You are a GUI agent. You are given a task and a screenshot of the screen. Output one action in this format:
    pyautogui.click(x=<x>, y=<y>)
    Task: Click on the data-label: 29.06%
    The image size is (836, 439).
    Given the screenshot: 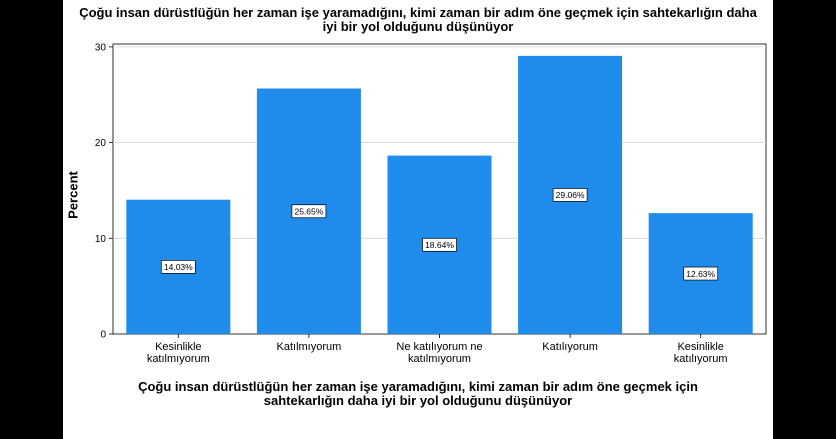 What is the action you would take?
    pyautogui.click(x=570, y=195)
    